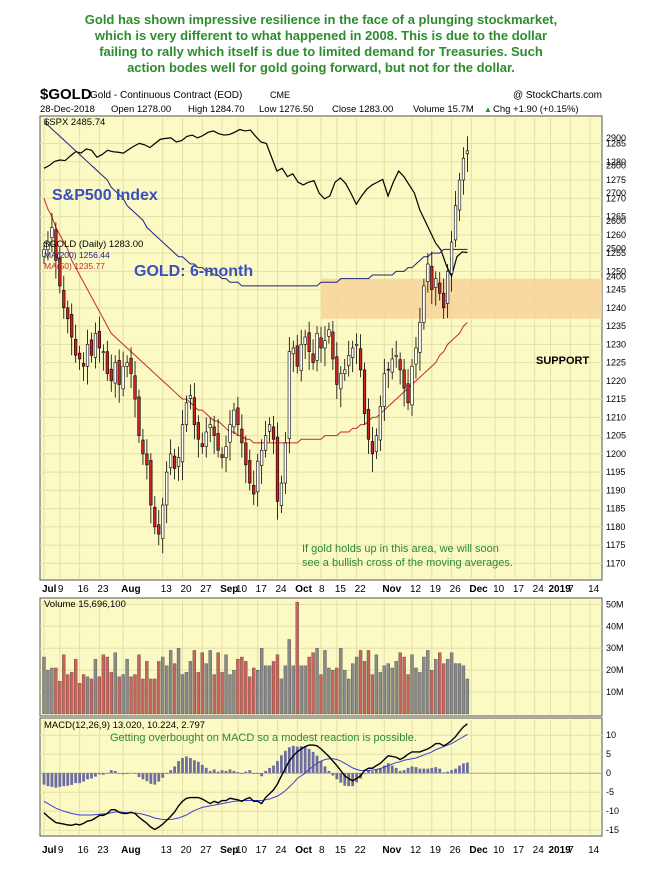  Describe the element at coordinates (616, 290) in the screenshot. I see `gold-tick-label: 1245` at that location.